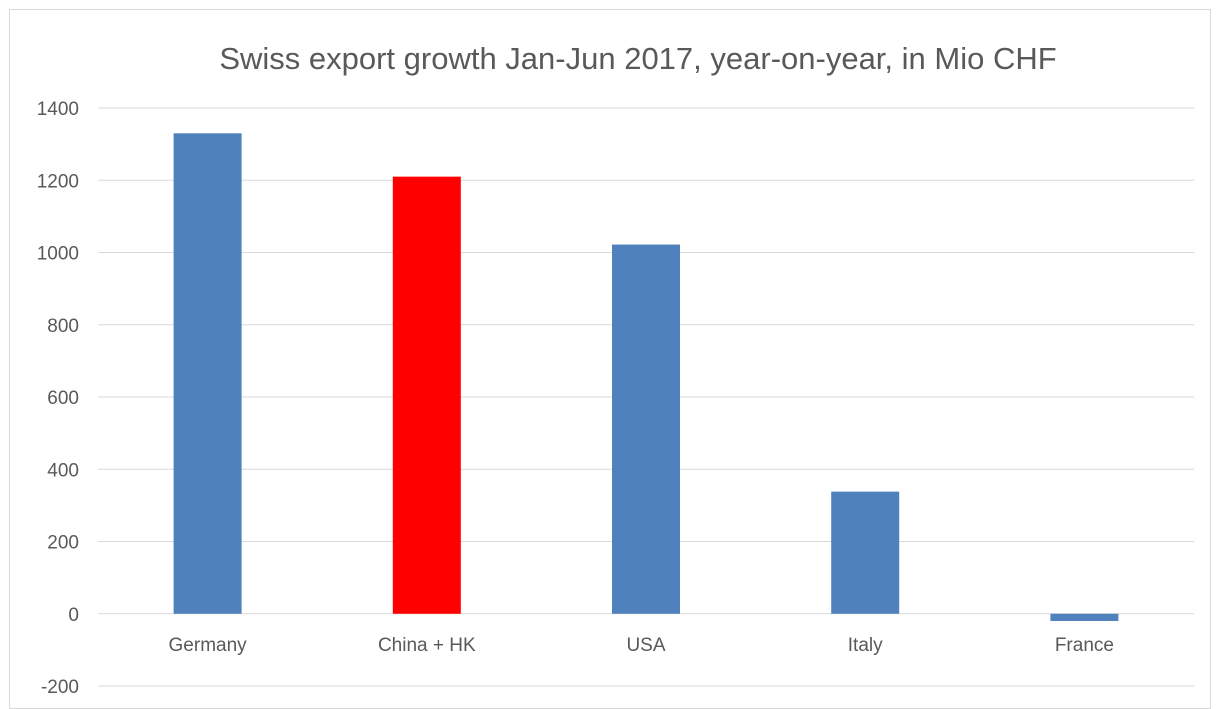  Describe the element at coordinates (63, 398) in the screenshot. I see `y-tick-label: 600` at that location.